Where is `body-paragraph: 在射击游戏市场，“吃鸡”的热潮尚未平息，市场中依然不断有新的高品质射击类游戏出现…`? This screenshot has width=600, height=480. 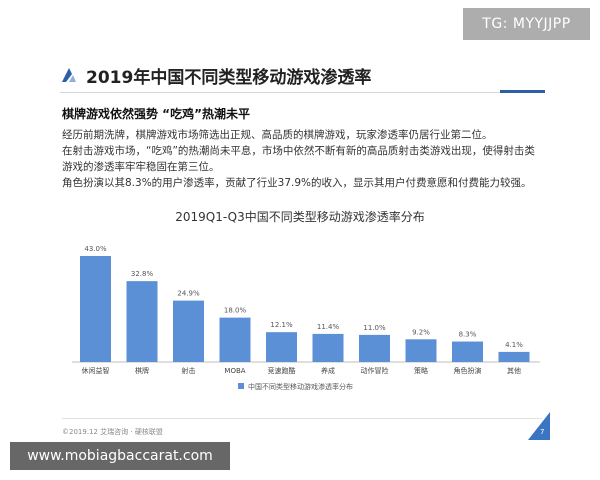 body-paragraph: 在射击游戏市场，“吃鸡”的热潮尚未平息，市场中依然不断有新的高品质射击类游戏出现… is located at coordinates (298, 151).